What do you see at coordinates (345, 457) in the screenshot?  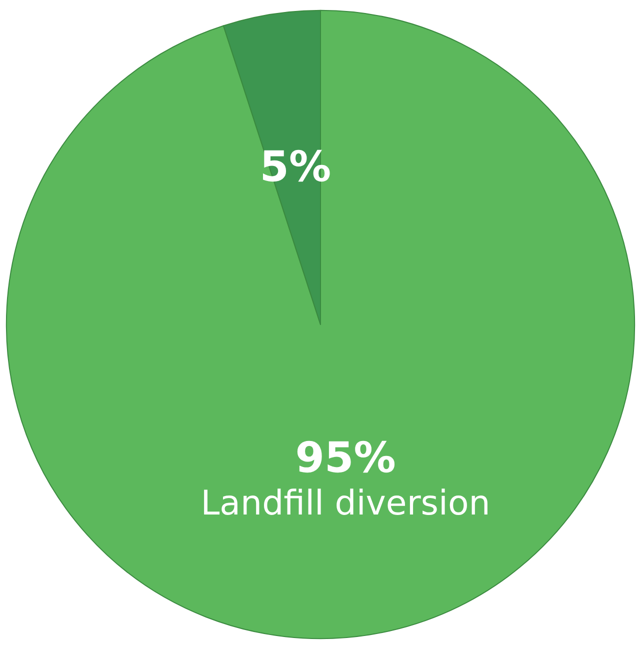 I see `data-label: 95%` at bounding box center [345, 457].